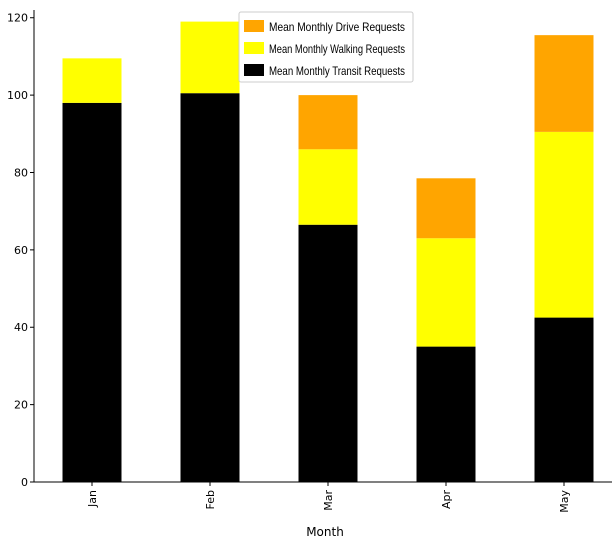 Image resolution: width=616 pixels, height=538 pixels. What do you see at coordinates (337, 71) in the screenshot?
I see `legend-label-mean-monthly-transit-requests: Mean Monthly Transit Requests` at bounding box center [337, 71].